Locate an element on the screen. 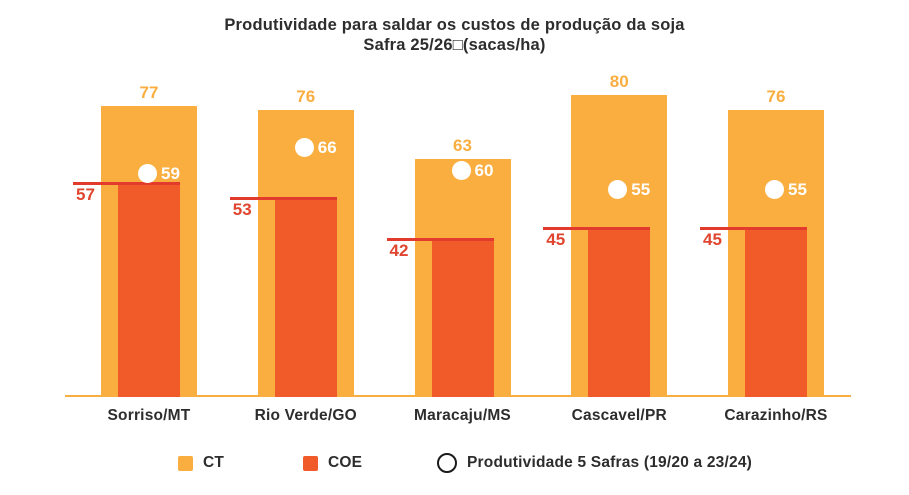 This screenshot has height=495, width=909. coe-swatch-icon is located at coordinates (310, 463).